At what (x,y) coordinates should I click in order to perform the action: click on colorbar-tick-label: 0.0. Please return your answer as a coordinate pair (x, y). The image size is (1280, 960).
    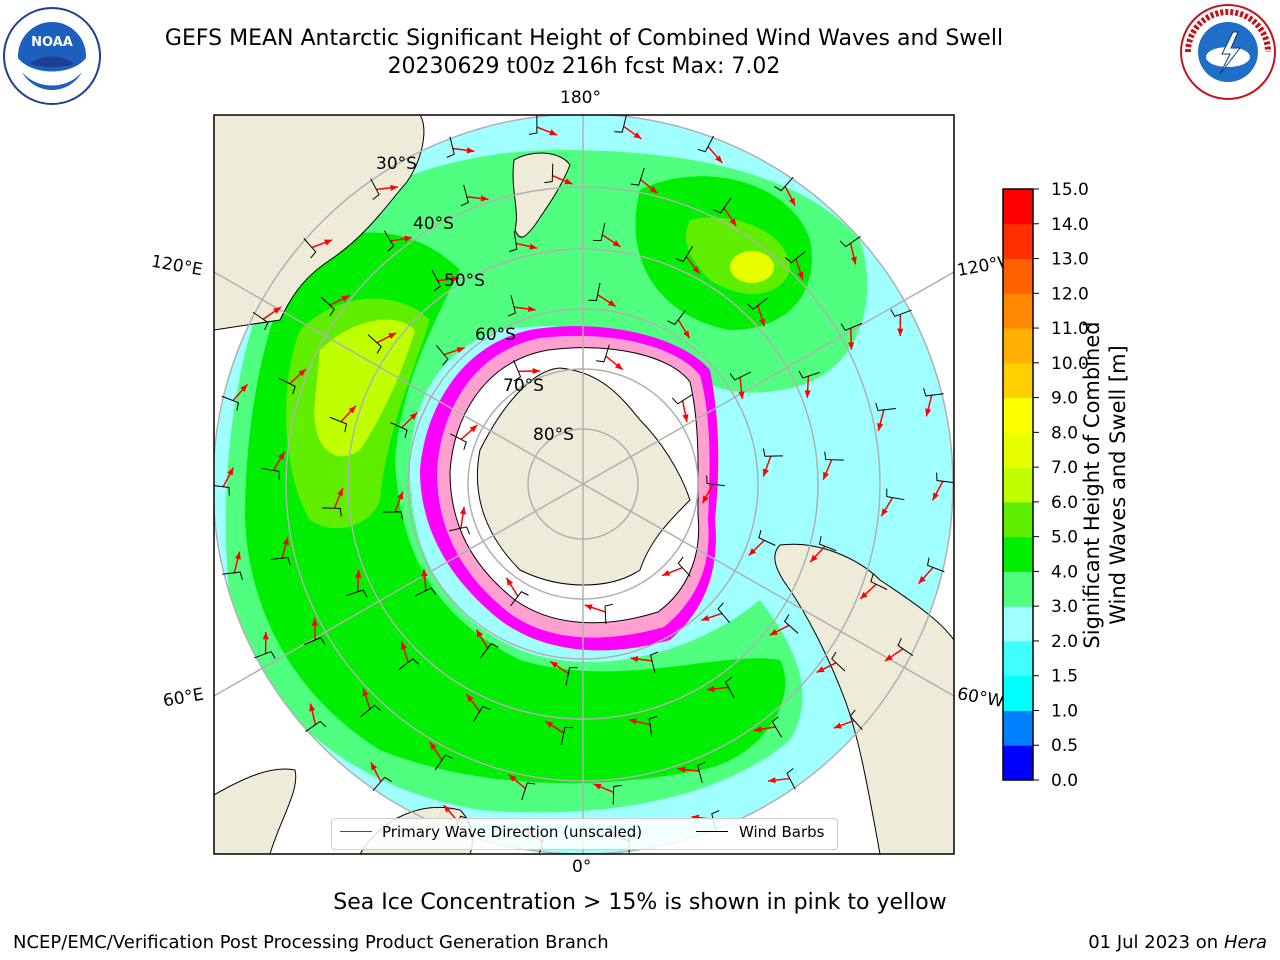
    Looking at the image, I should click on (1064, 781).